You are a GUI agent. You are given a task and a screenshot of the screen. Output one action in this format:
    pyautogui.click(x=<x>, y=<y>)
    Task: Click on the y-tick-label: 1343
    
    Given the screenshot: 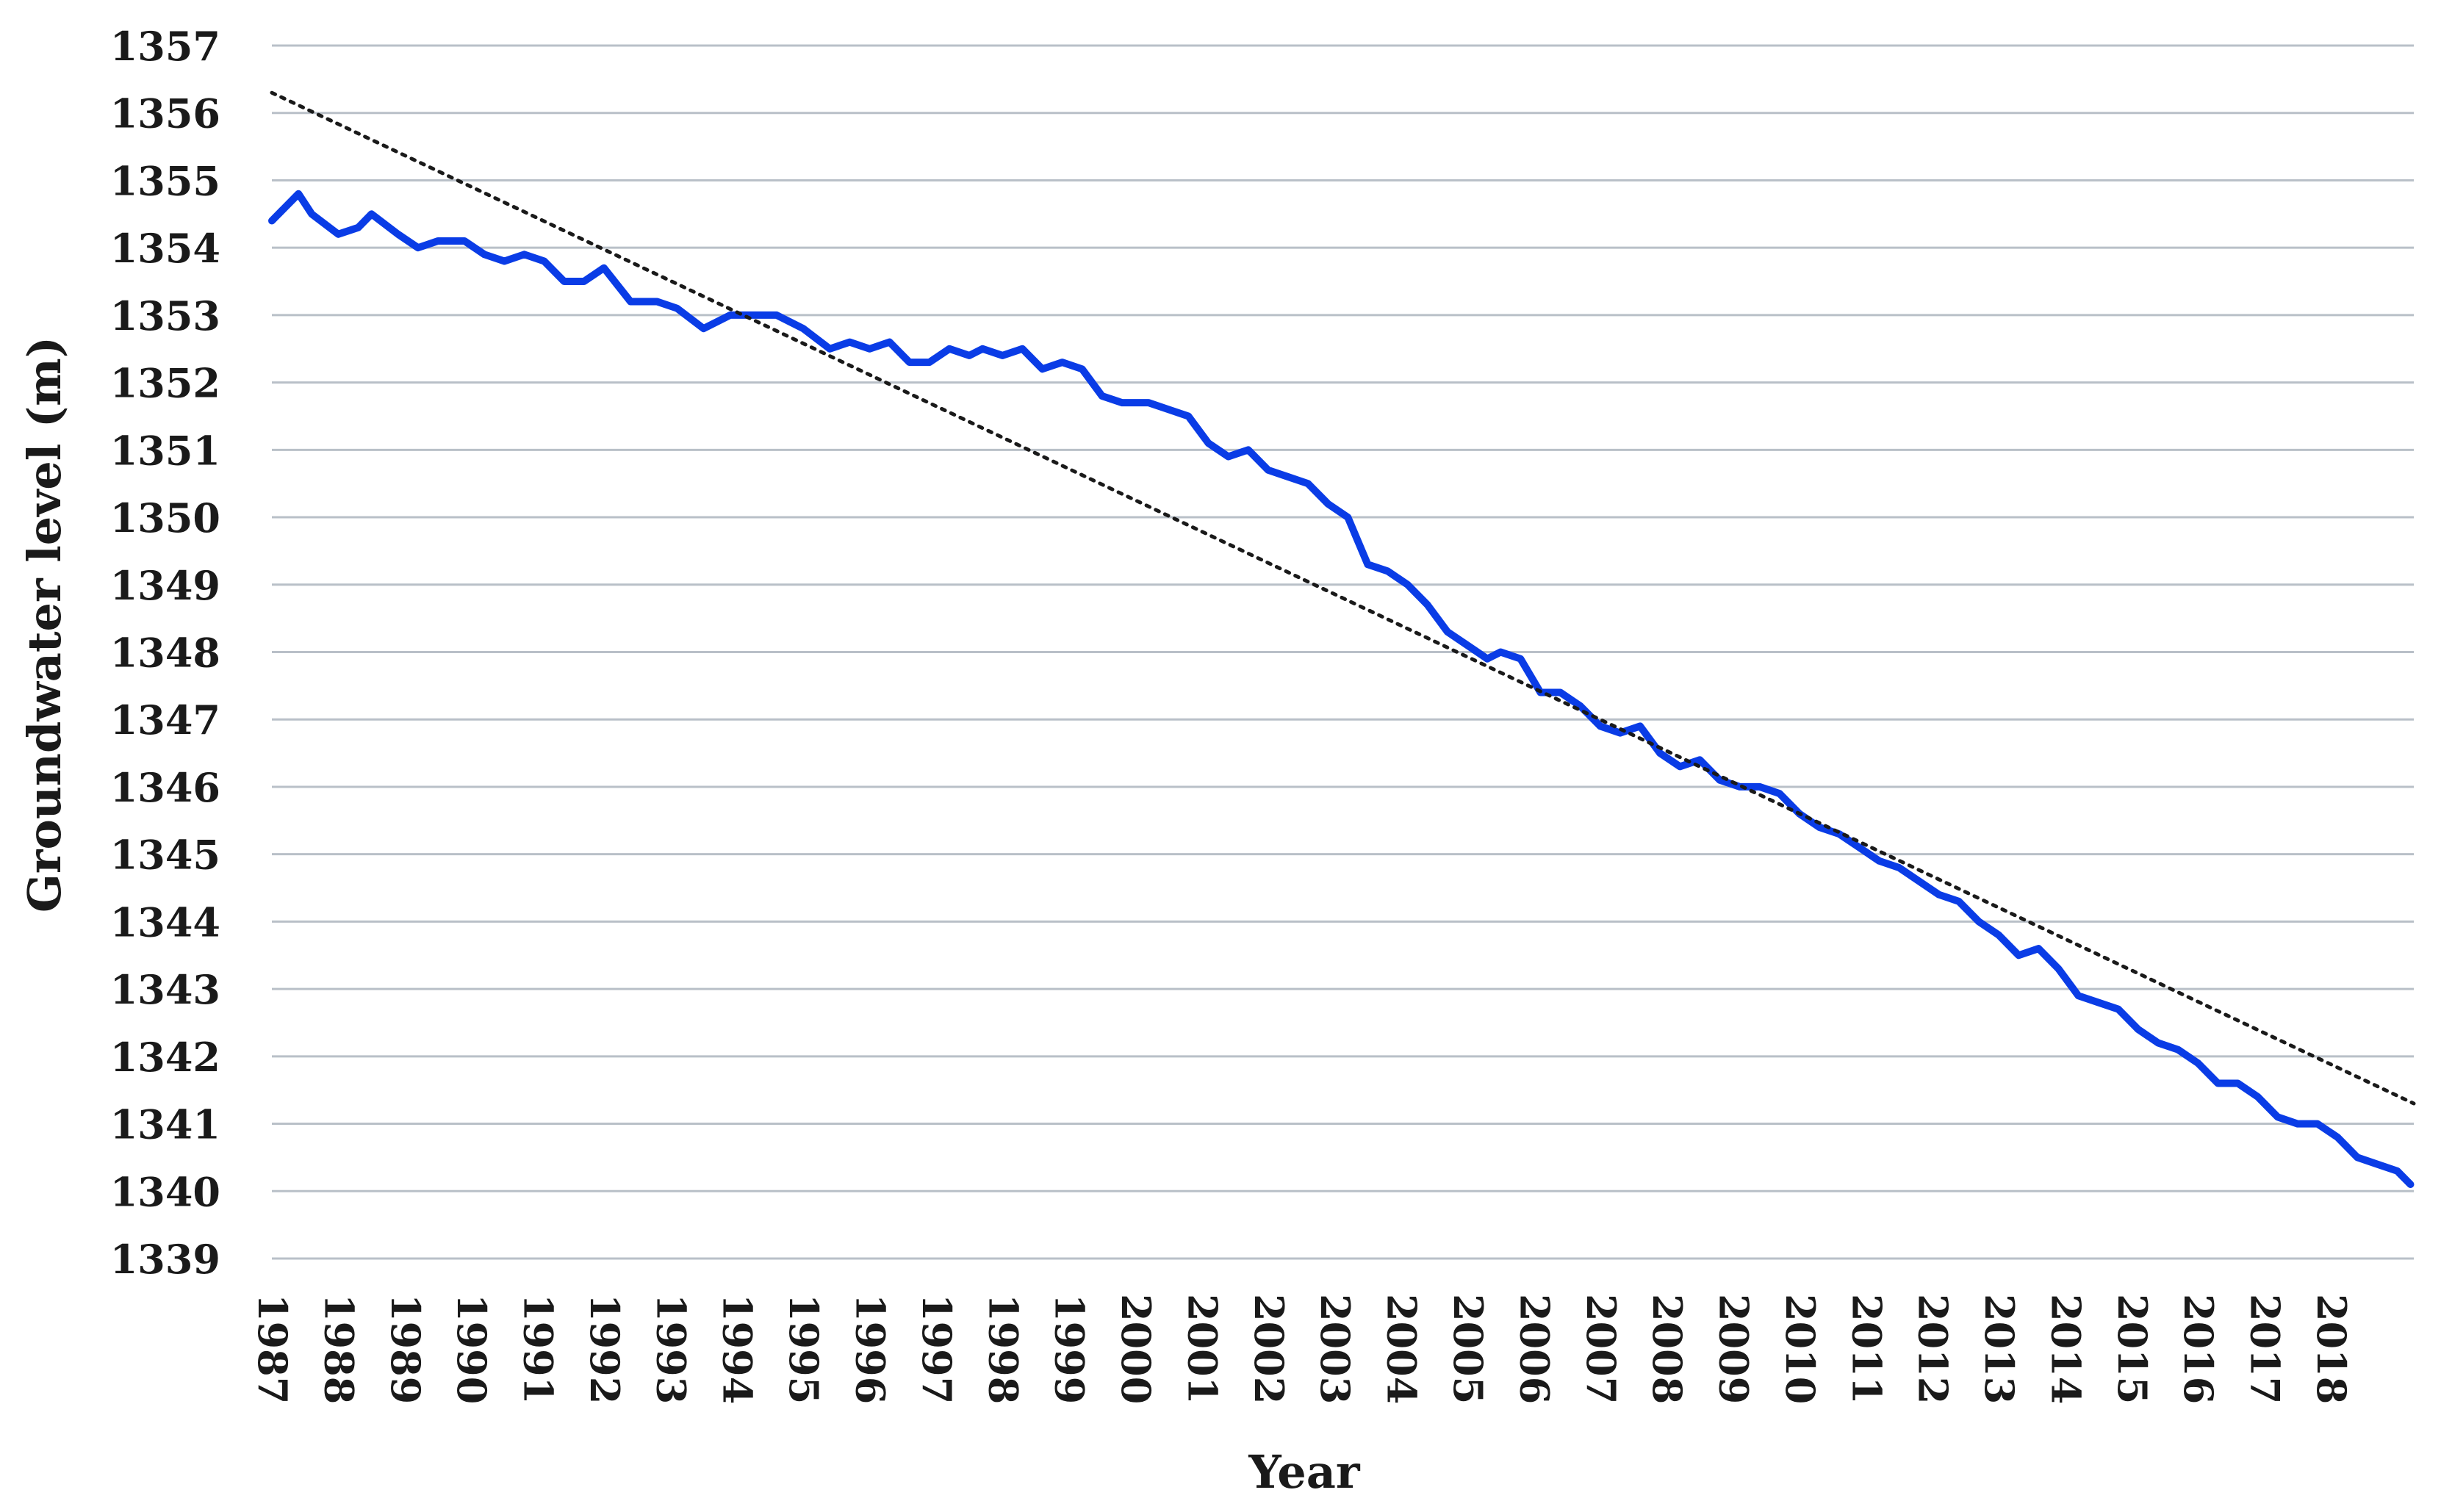 What is the action you would take?
    pyautogui.click(x=165, y=990)
    